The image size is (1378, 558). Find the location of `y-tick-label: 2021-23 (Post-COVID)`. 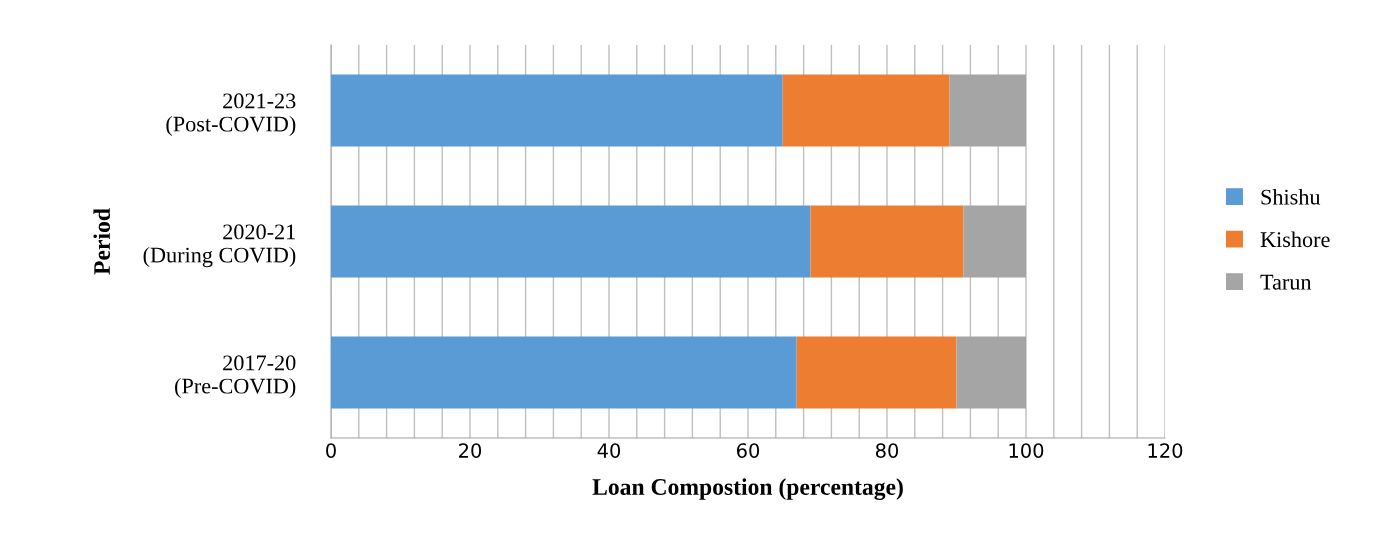

y-tick-label: 2021-23 (Post-COVID) is located at coordinates (231, 115).